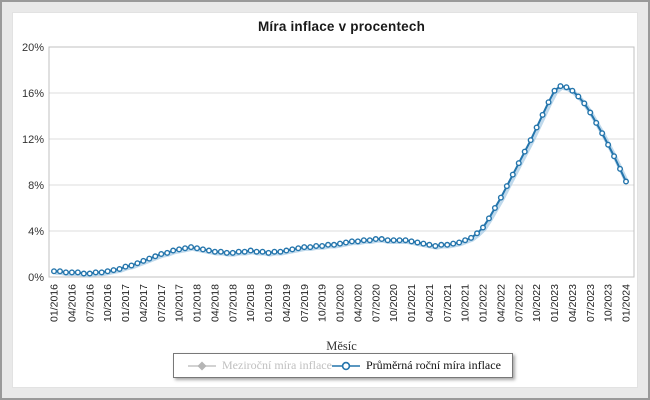 Image resolution: width=650 pixels, height=400 pixels. Describe the element at coordinates (269, 303) in the screenshot. I see `x-tick-label: 01/2019` at that location.